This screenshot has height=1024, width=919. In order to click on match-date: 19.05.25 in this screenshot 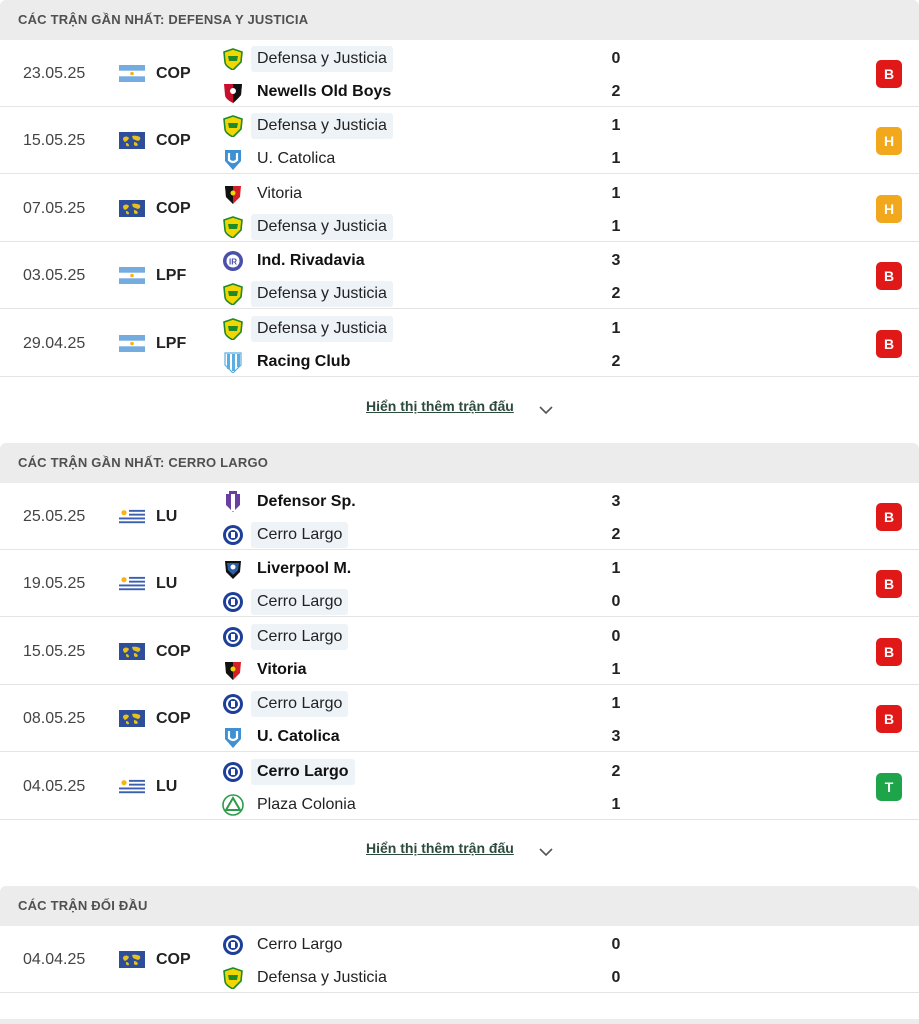, I will do `click(54, 584)`.